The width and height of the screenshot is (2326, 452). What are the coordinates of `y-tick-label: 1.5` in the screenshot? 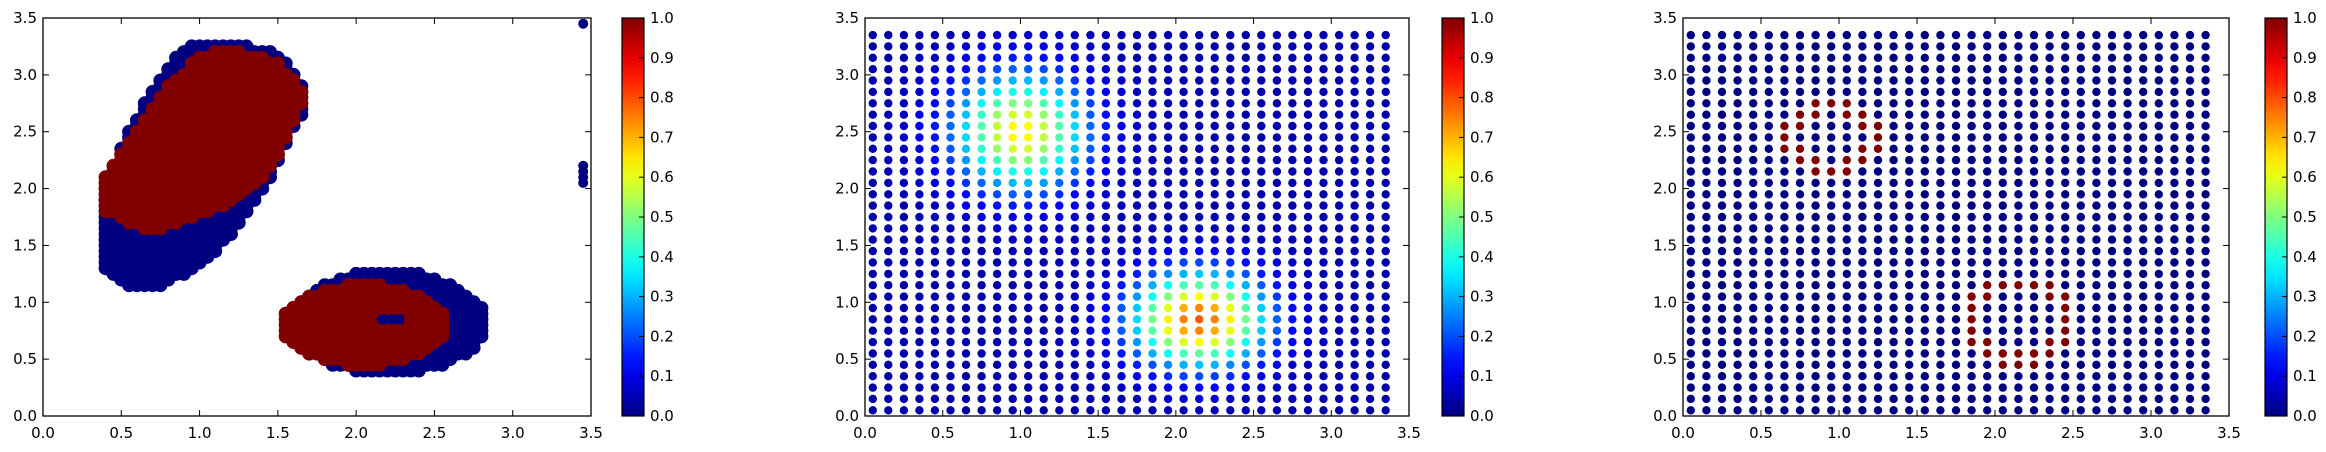 It's located at (847, 245).